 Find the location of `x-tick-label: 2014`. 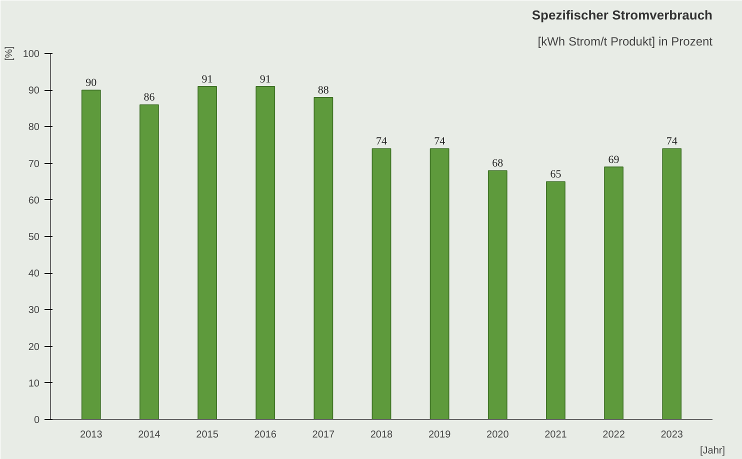

x-tick-label: 2014 is located at coordinates (149, 435).